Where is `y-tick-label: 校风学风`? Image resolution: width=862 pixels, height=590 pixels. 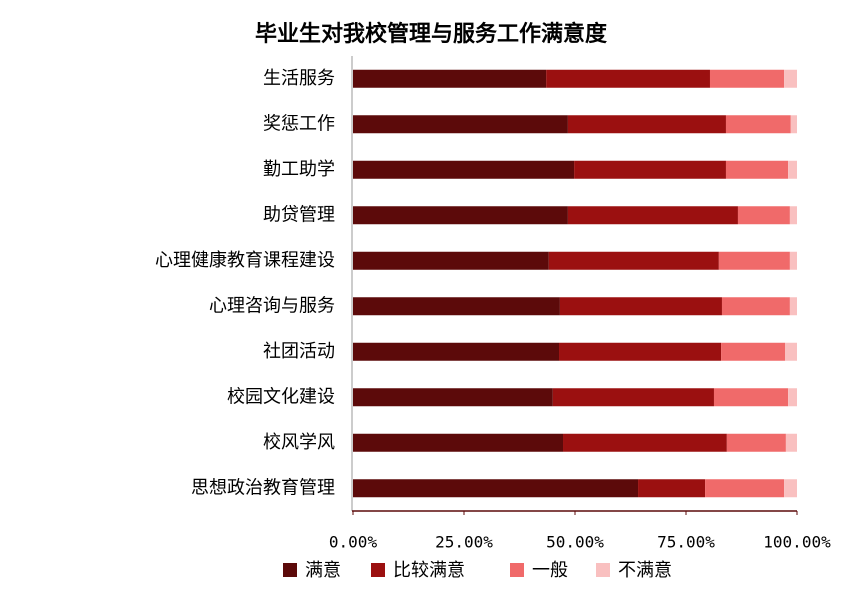 y-tick-label: 校风学风 is located at coordinates (299, 442).